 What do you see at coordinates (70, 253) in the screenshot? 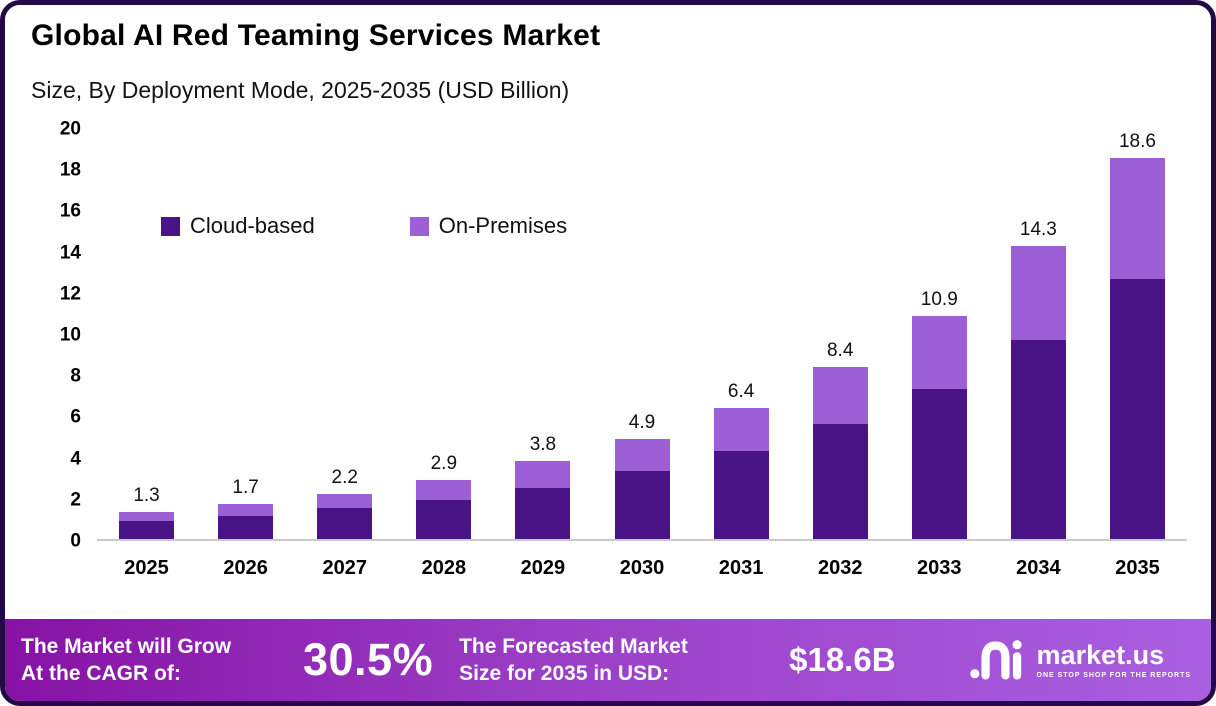
I see `y-tick-label: 14` at bounding box center [70, 253].